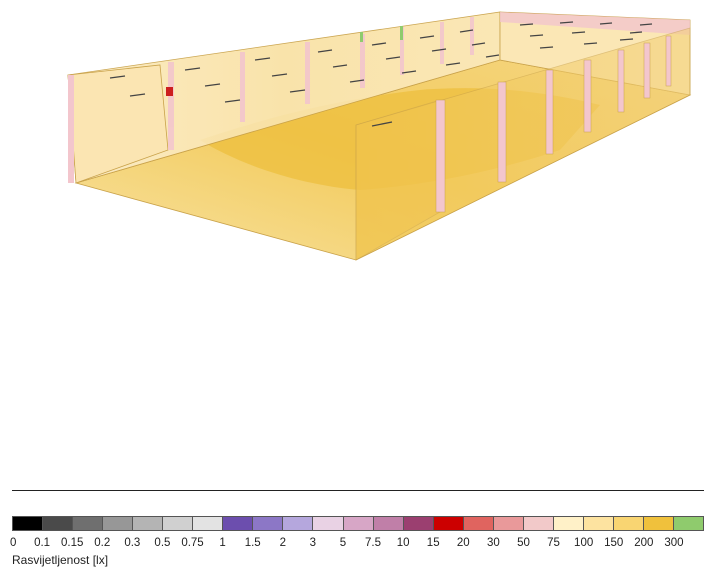  I want to click on scale-tick-label: 0.5, so click(162, 543).